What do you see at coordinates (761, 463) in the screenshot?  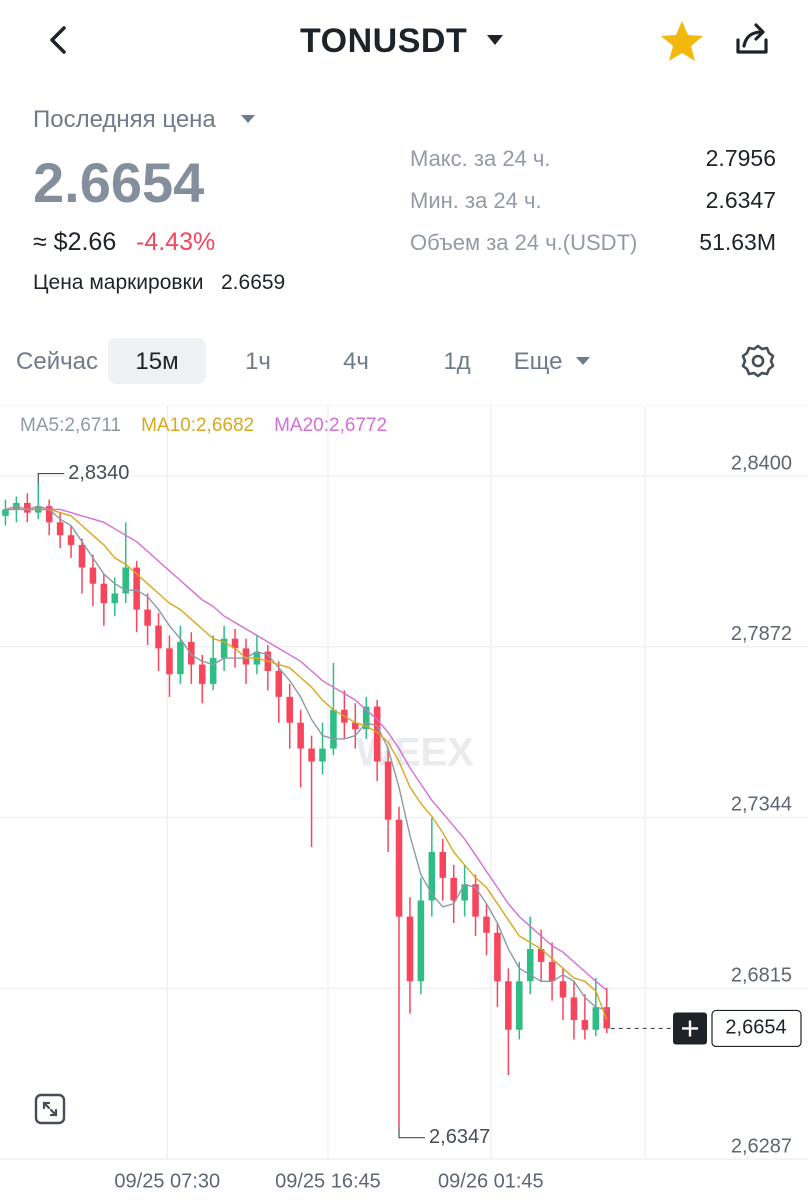 I see `y-tick-label: 2,8400` at bounding box center [761, 463].